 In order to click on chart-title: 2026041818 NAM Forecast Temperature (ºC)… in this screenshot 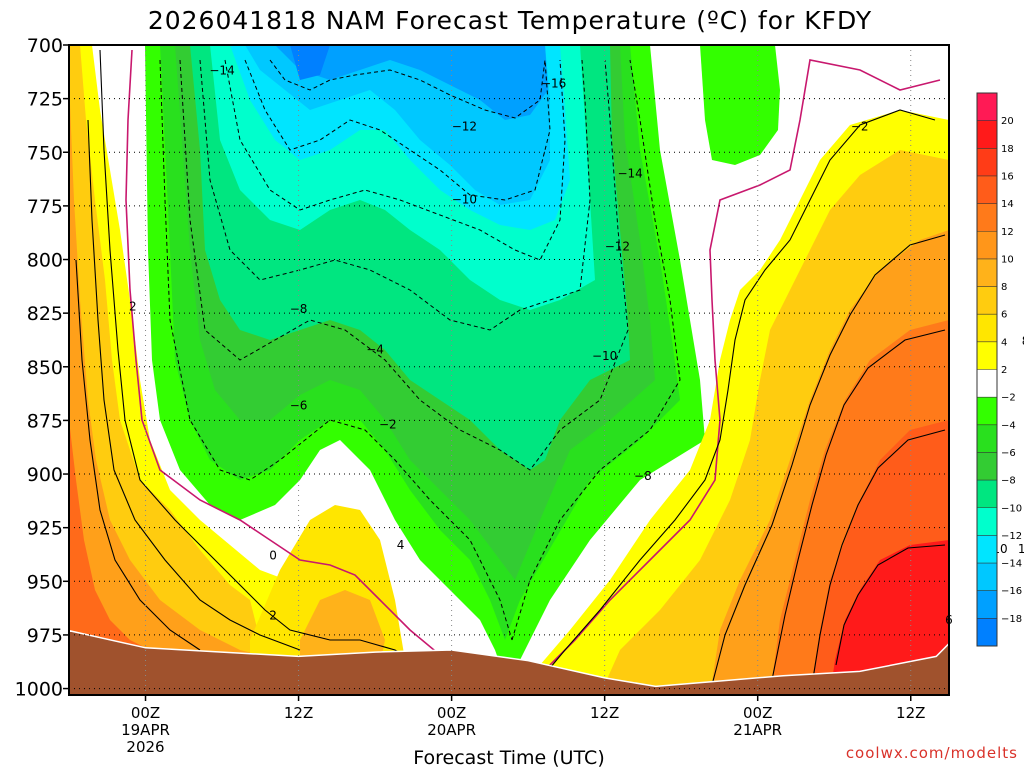, I will do `click(510, 20)`.